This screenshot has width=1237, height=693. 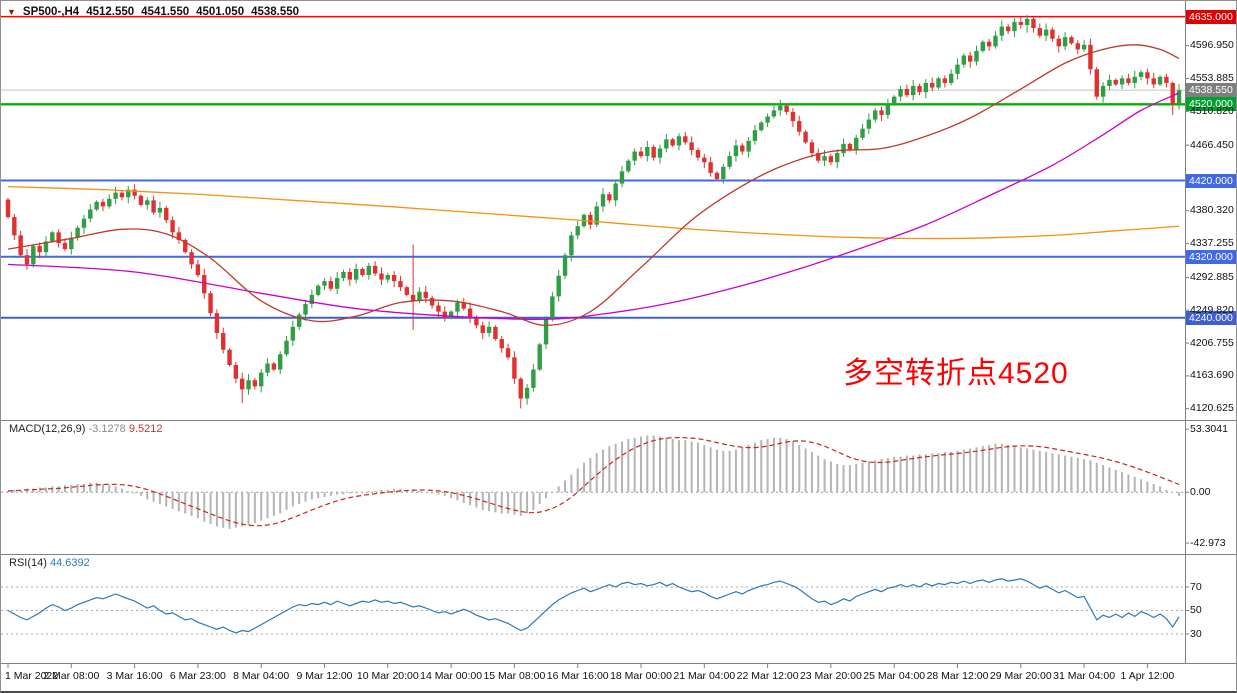 I want to click on ohlc-high: 4541.550, so click(x=165, y=12).